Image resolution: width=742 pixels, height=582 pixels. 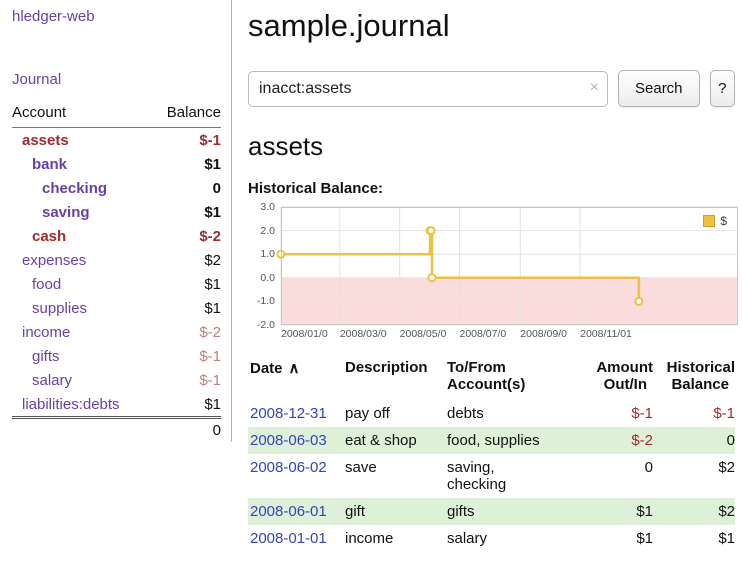 I want to click on register-column-header: Amount Out/In, so click(x=624, y=376).